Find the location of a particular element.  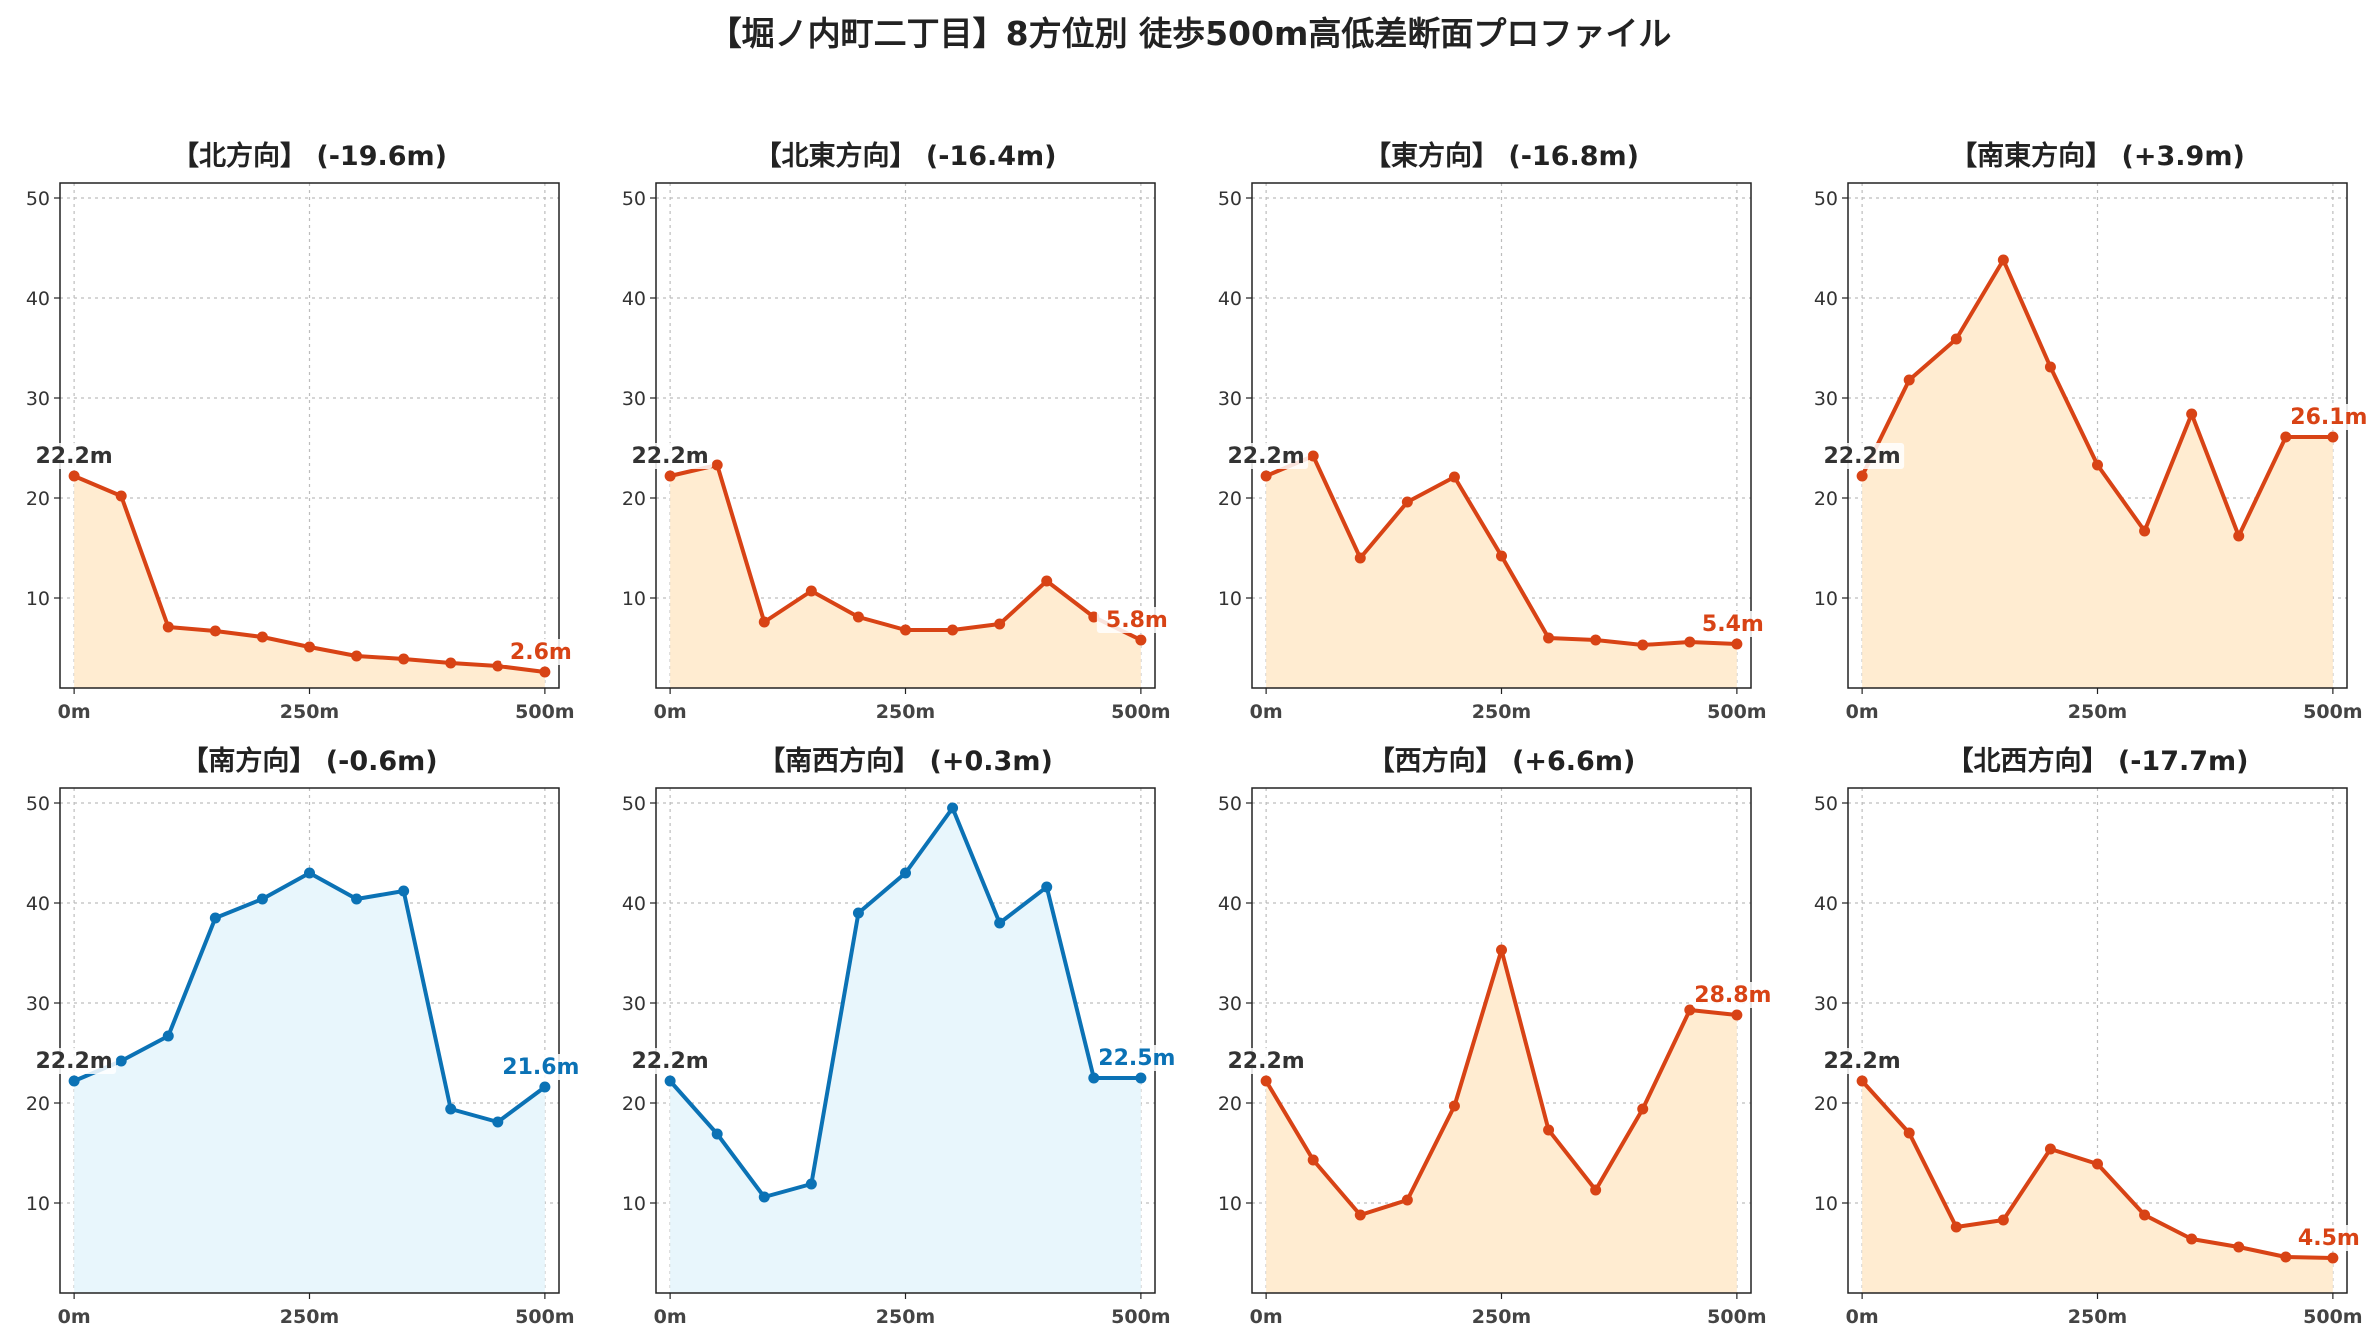

end-elevation-label: 5.4m is located at coordinates (1733, 624).